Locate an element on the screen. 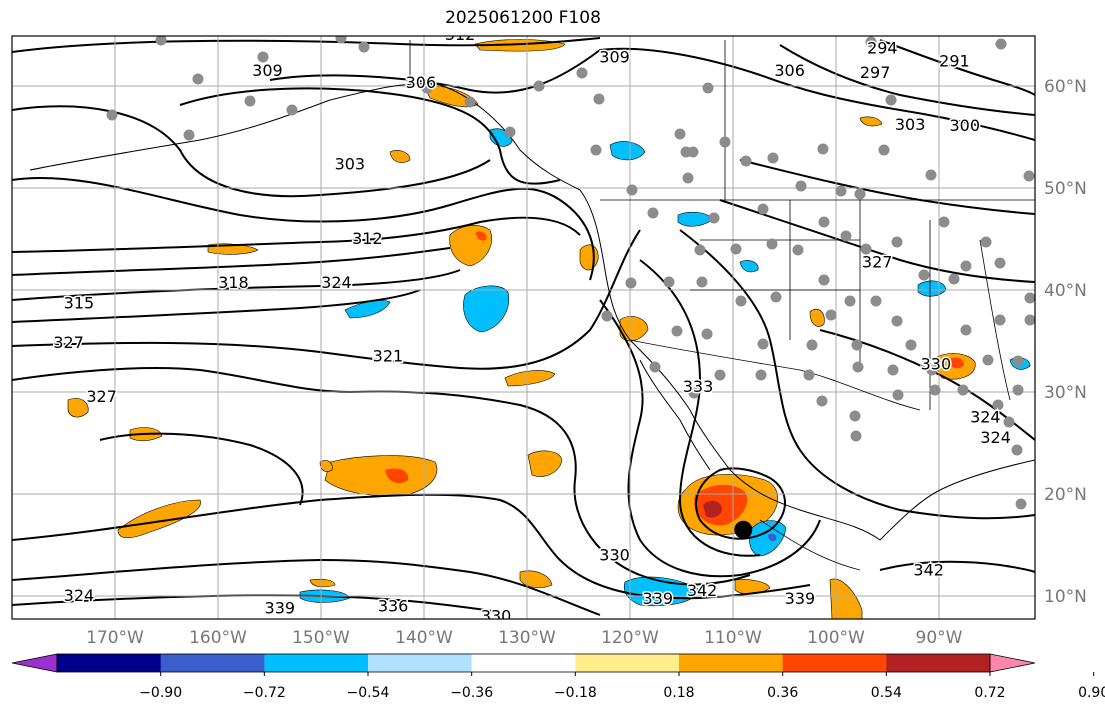 This screenshot has height=712, width=1105. lon-label-6: 110°W is located at coordinates (733, 638).